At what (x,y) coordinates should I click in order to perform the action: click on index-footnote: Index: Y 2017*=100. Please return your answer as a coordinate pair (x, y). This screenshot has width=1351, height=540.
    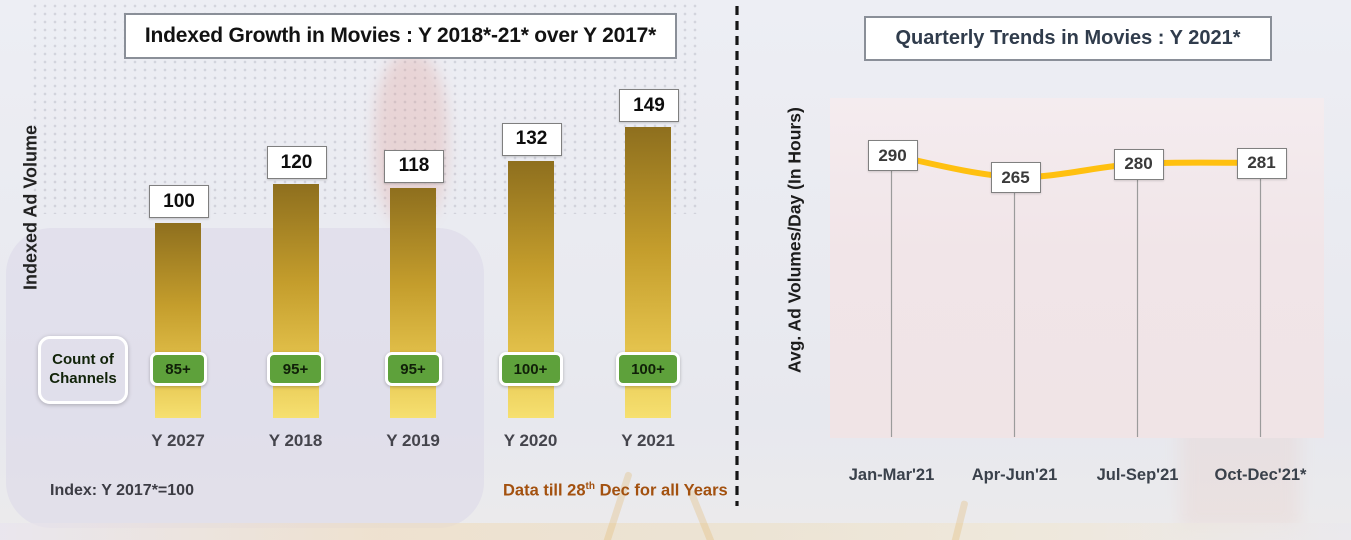
    Looking at the image, I should click on (122, 490).